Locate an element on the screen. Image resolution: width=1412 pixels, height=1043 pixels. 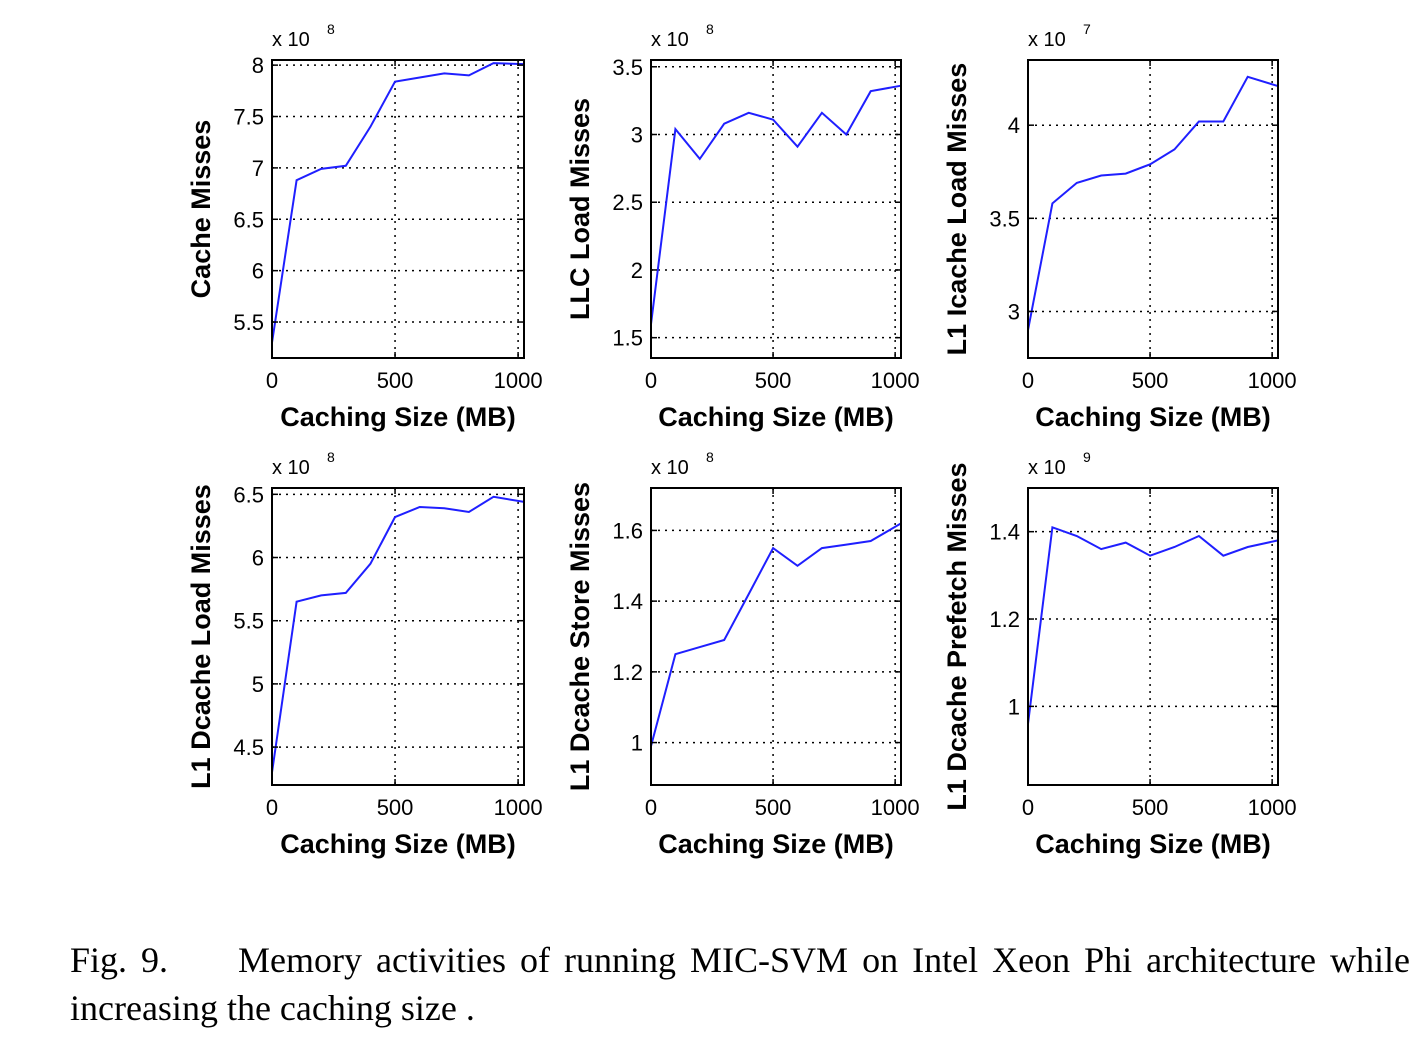
y-tick-label-5: 8 is located at coordinates (258, 65).